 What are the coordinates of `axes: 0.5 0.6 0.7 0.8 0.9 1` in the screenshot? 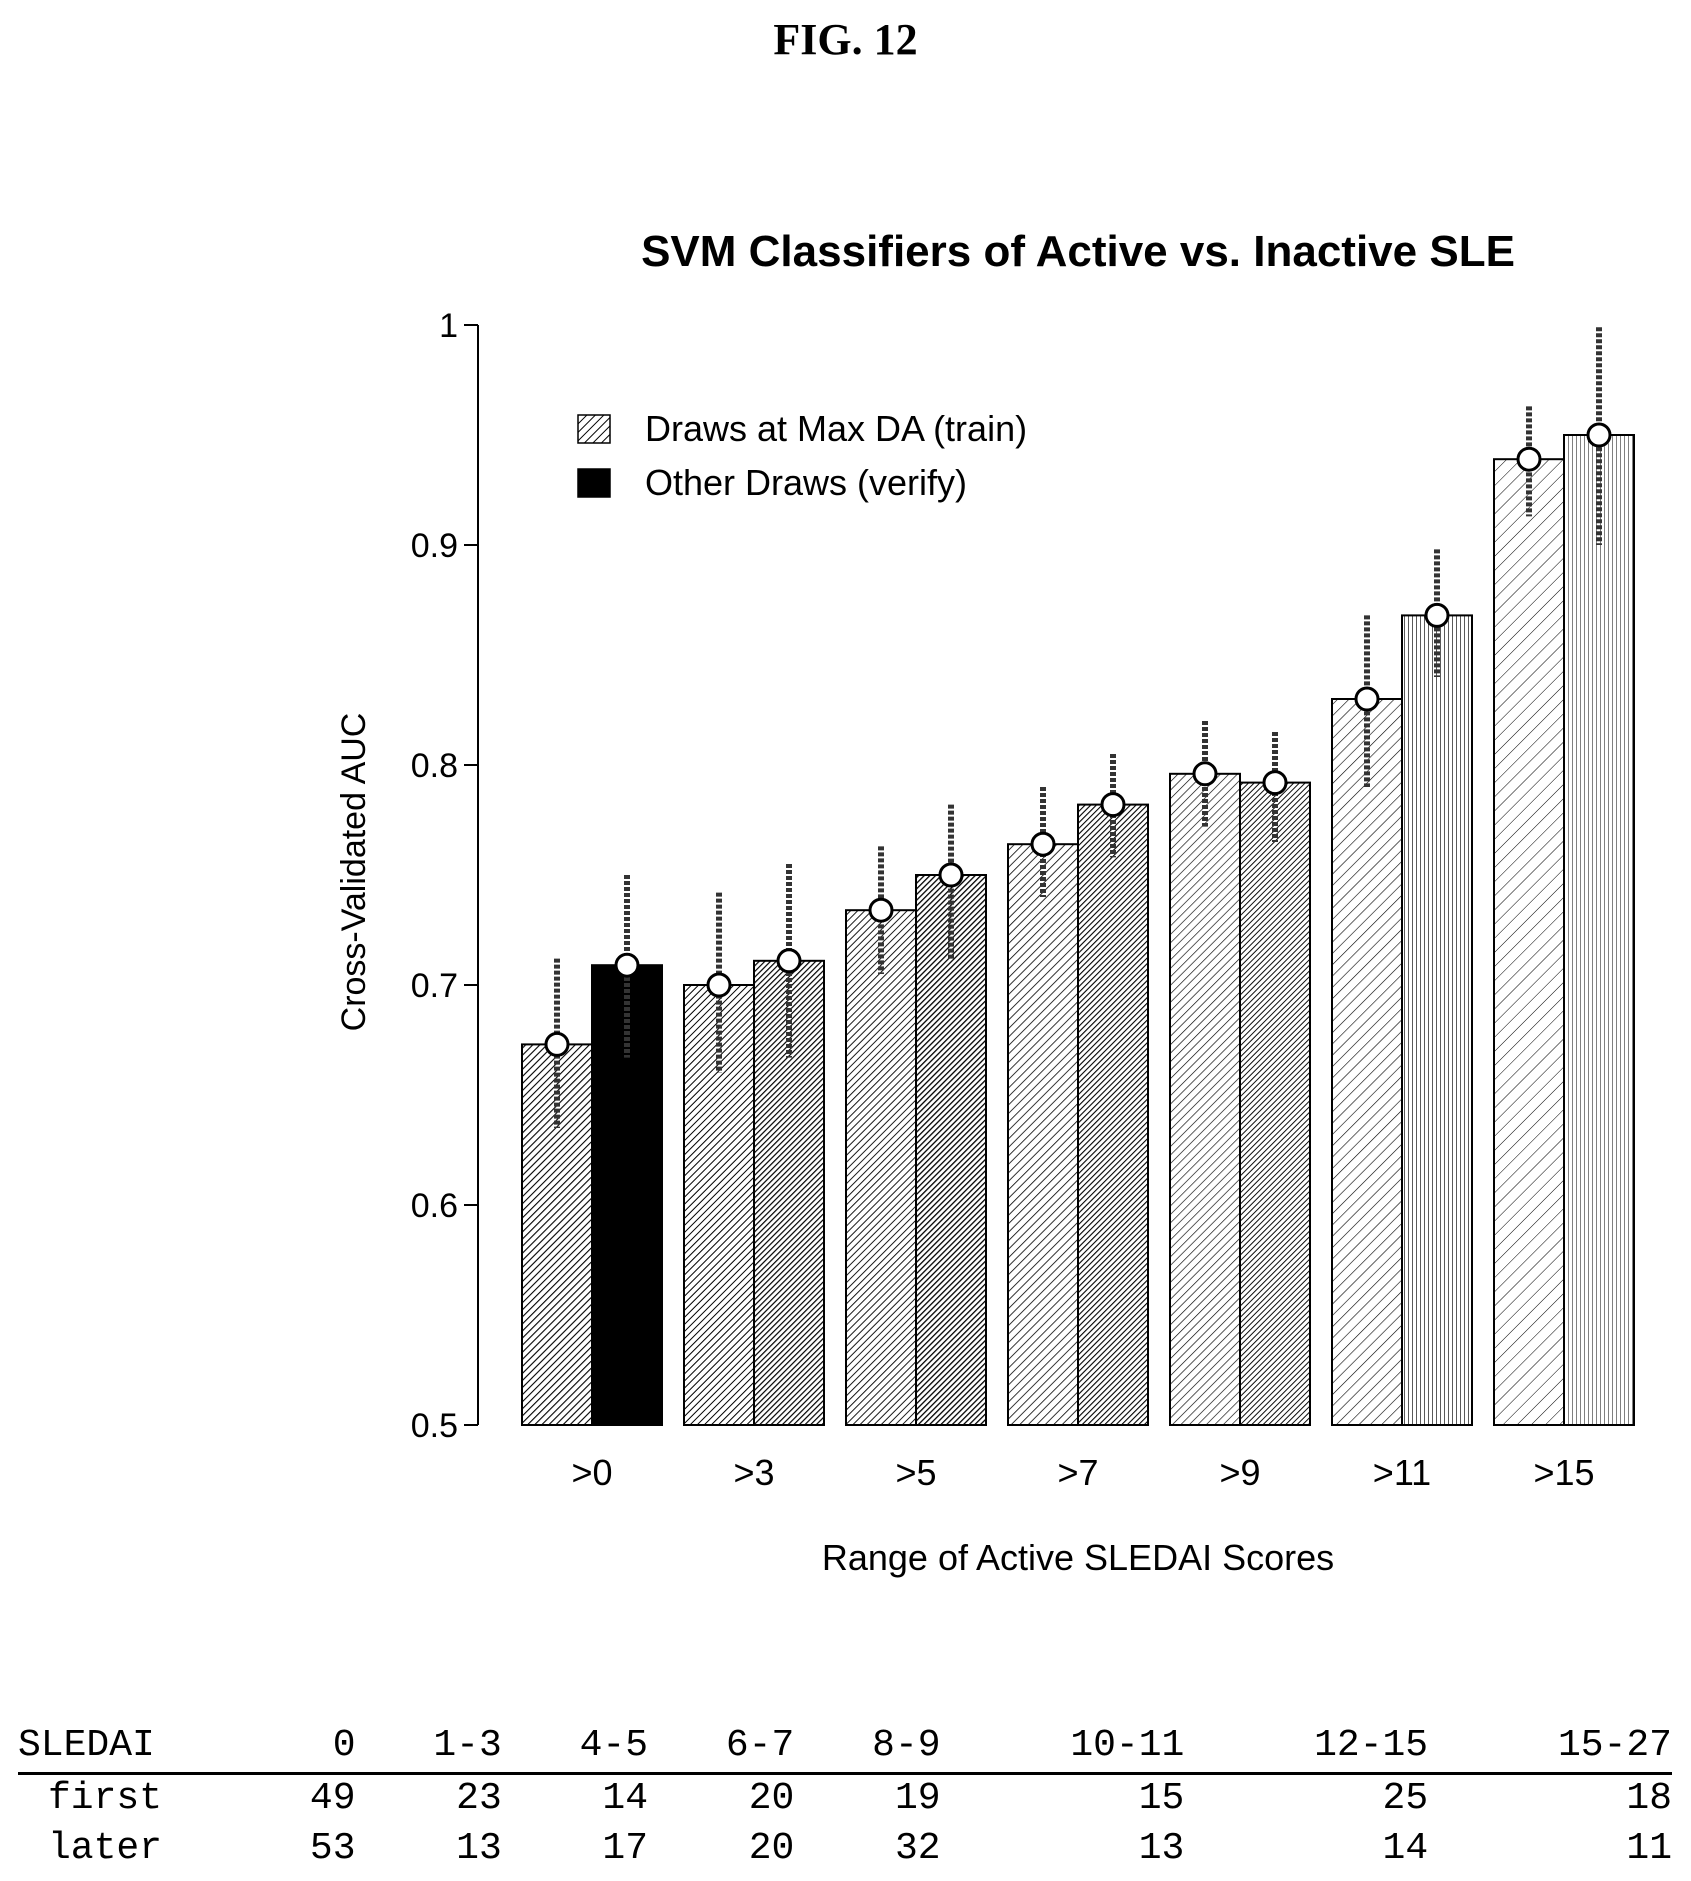 It's located at (445, 876).